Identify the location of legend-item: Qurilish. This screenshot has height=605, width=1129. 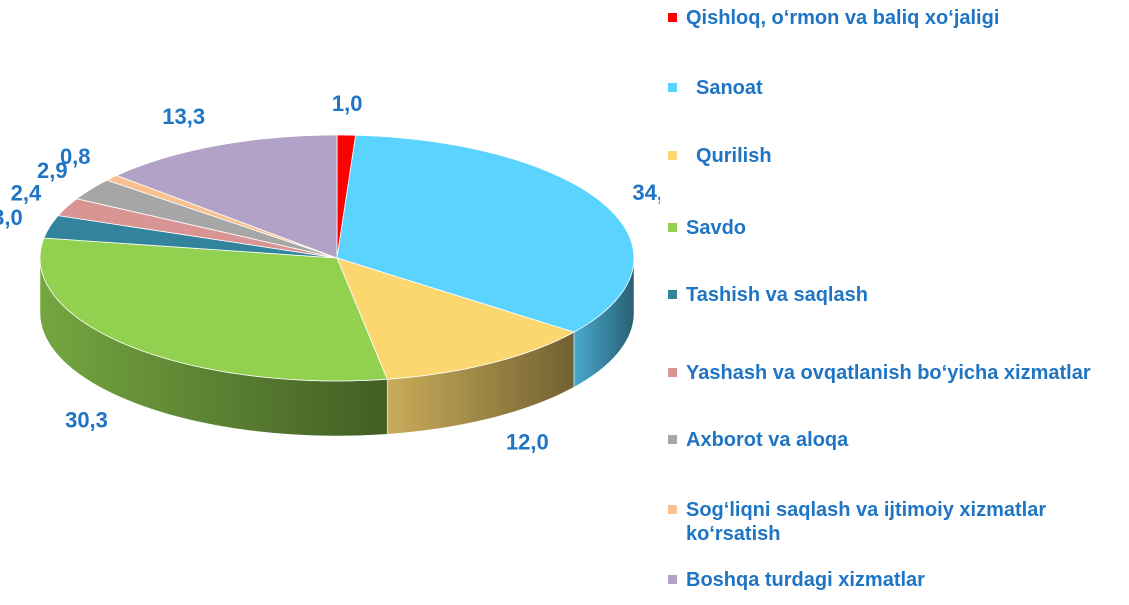
(898, 156).